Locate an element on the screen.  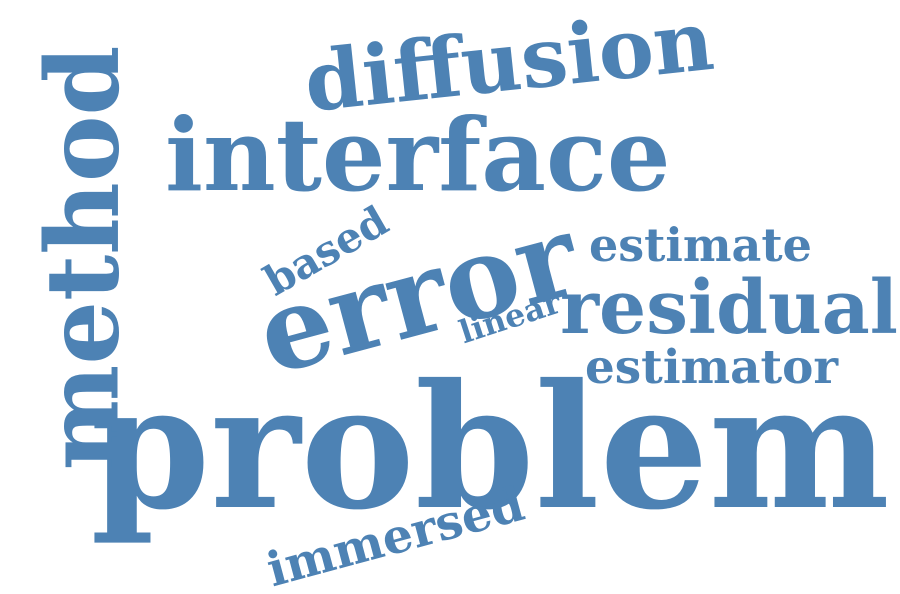
word-estimator: estimator is located at coordinates (712, 367).